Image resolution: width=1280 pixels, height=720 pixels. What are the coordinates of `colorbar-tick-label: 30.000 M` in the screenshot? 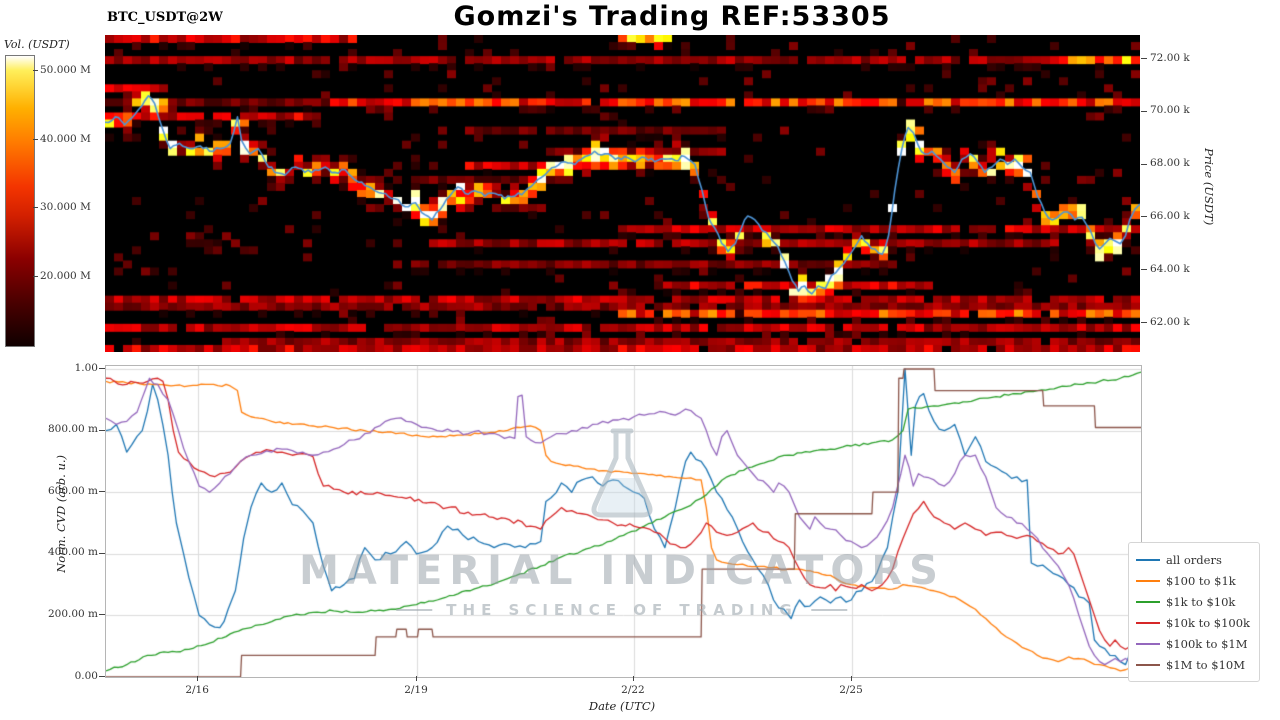 It's located at (65, 207).